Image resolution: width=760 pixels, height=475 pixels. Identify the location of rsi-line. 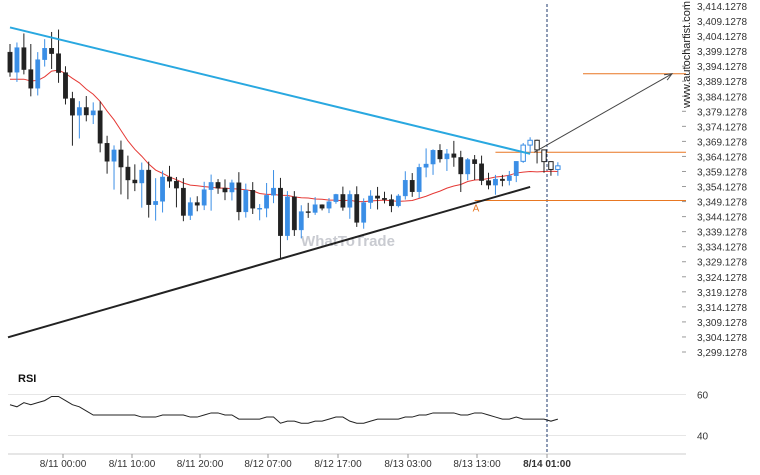
(284, 410).